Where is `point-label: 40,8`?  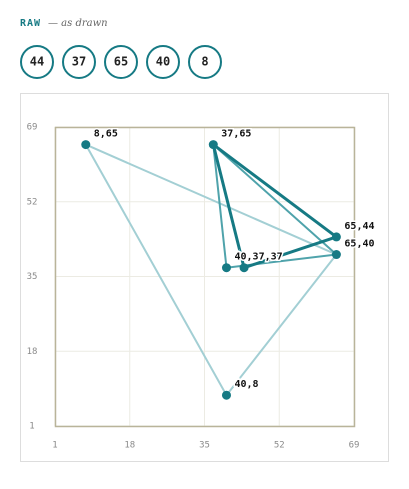 point-label: 40,8 is located at coordinates (246, 384).